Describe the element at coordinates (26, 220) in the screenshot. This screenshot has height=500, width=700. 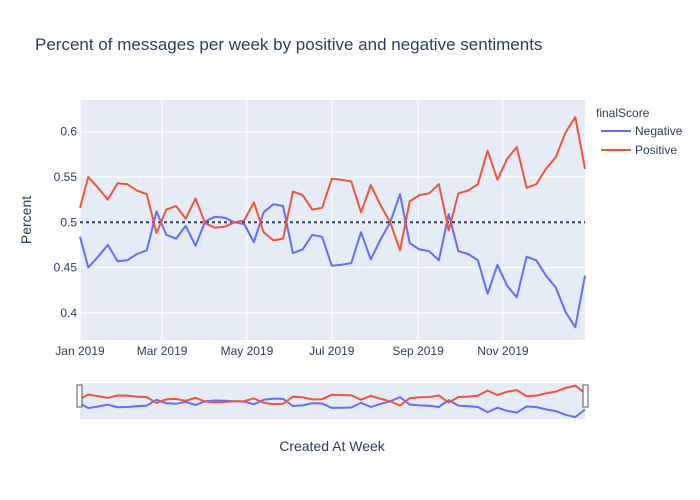
I see `y-axis-title: Percent` at that location.